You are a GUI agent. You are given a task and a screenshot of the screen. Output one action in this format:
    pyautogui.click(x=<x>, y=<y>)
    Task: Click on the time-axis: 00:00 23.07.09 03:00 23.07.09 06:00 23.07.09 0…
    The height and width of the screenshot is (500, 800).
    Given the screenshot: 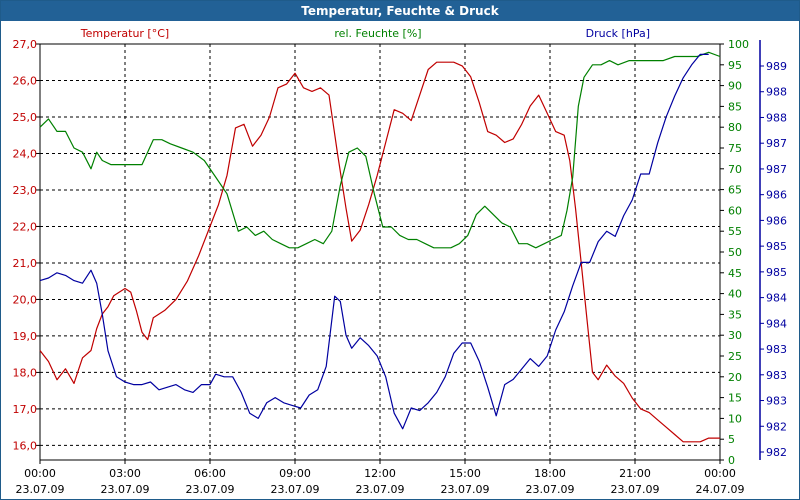 What is the action you would take?
    pyautogui.click(x=380, y=478)
    